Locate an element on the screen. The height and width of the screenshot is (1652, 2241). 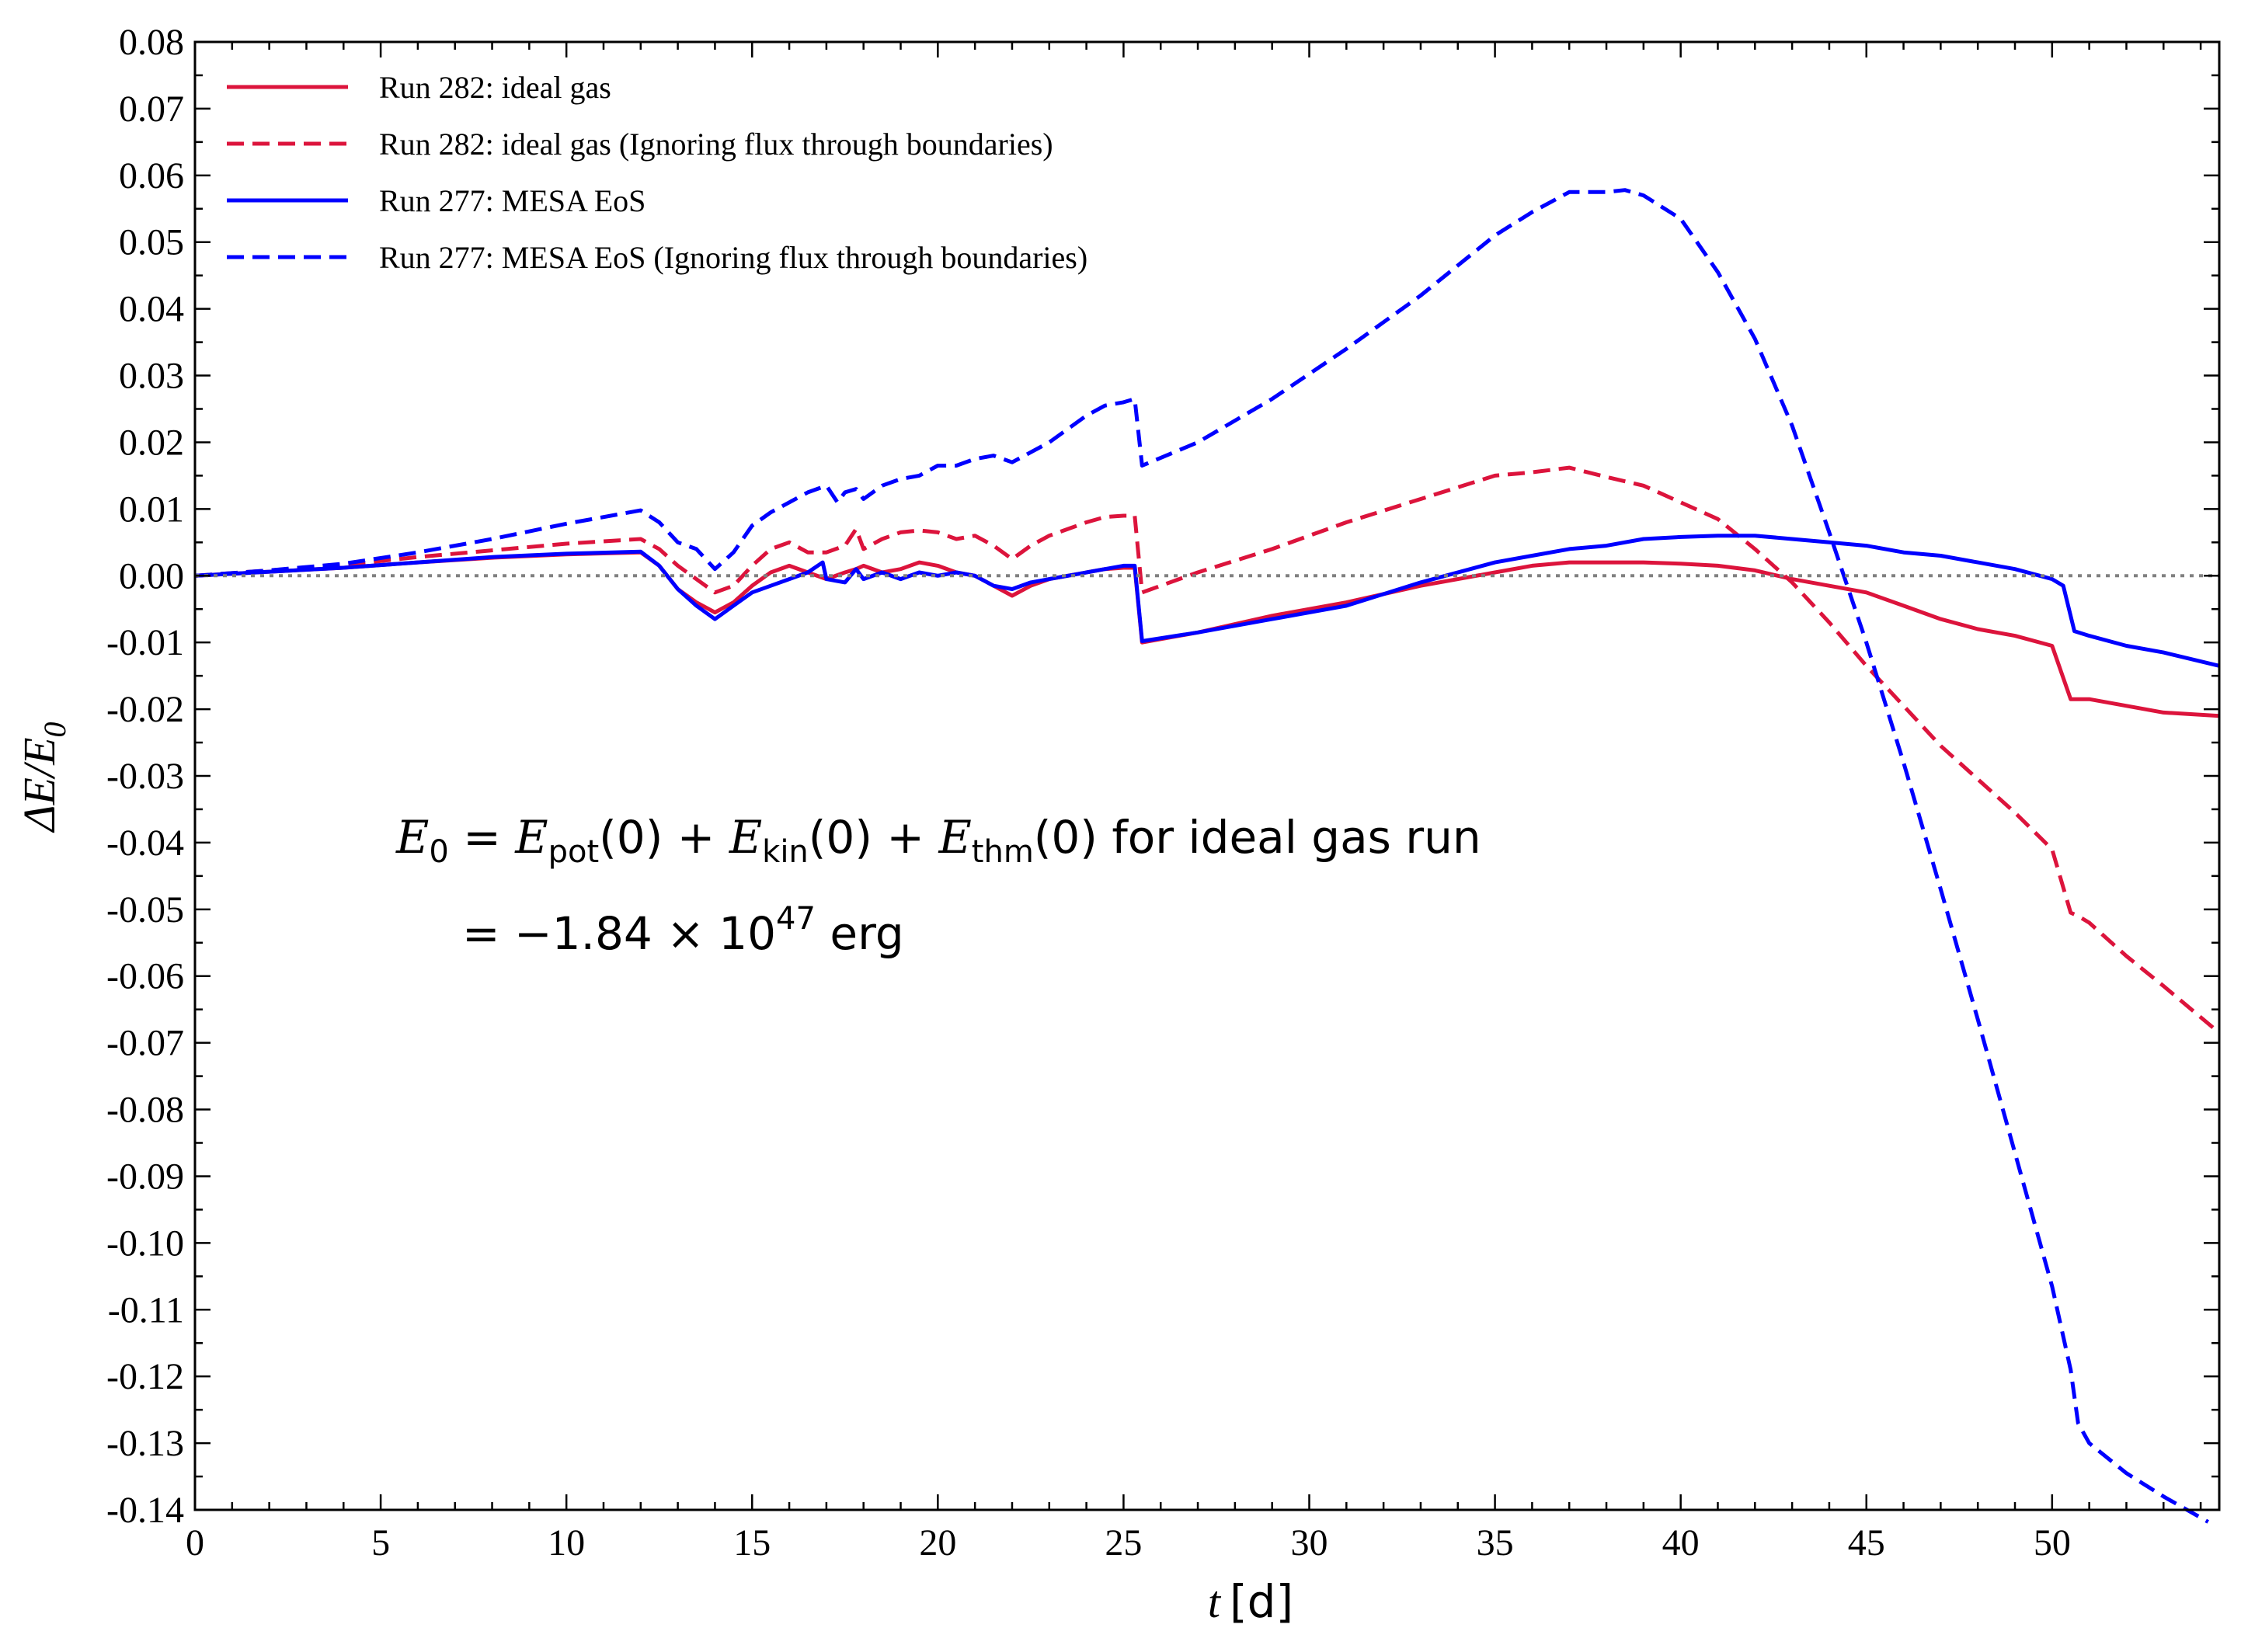
y-tick-label: 0.06 is located at coordinates (151, 176).